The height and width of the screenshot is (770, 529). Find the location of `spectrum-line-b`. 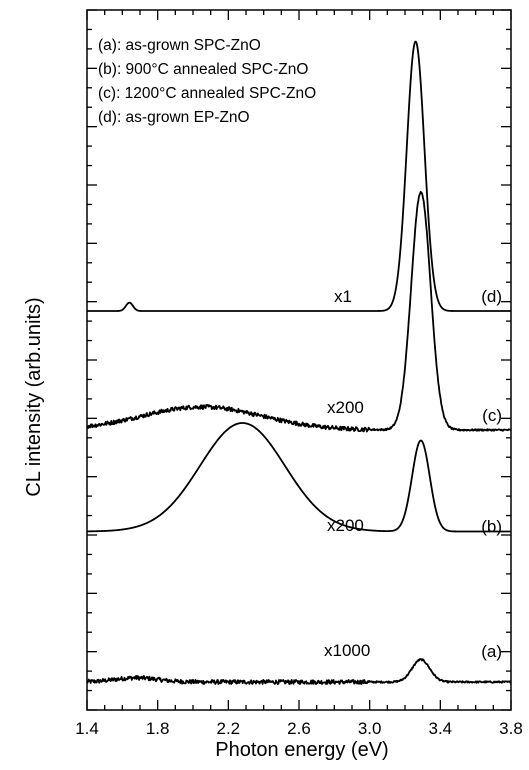

spectrum-line-b is located at coordinates (299, 477).